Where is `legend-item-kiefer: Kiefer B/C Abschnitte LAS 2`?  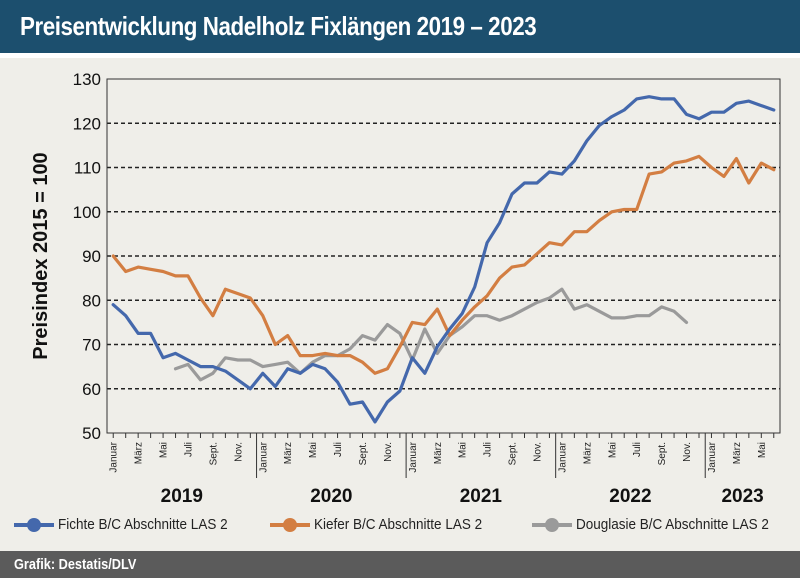
legend-item-kiefer: Kiefer B/C Abschnitte LAS 2 is located at coordinates (385, 524).